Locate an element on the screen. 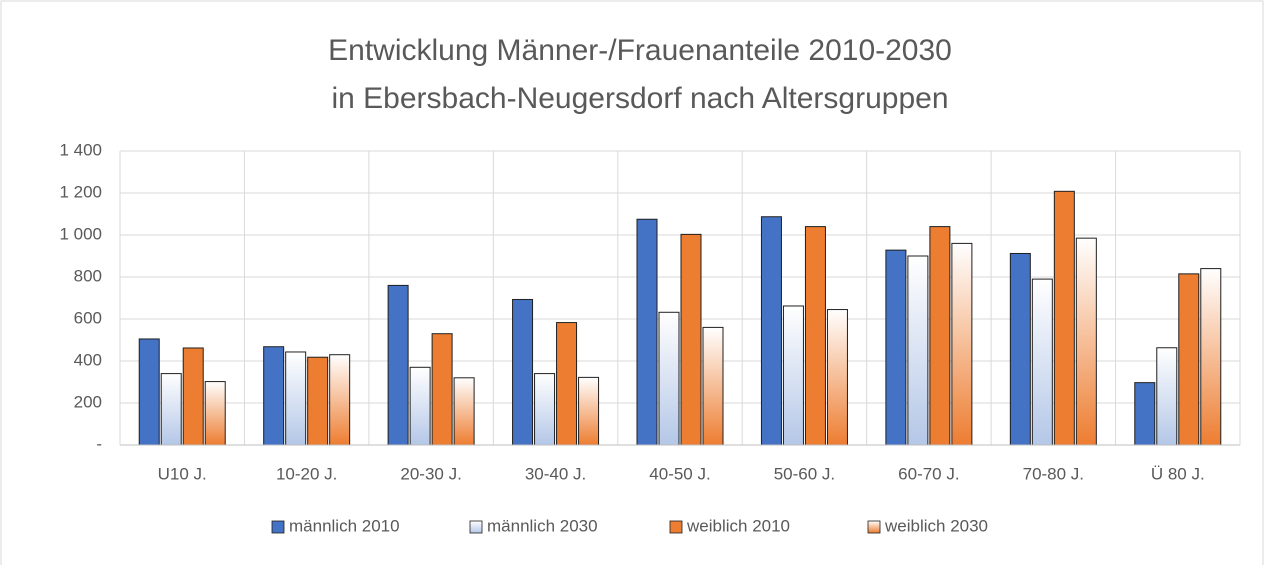 Image resolution: width=1270 pixels, height=565 pixels. x-tick-label: 10-20 J. is located at coordinates (306, 473).